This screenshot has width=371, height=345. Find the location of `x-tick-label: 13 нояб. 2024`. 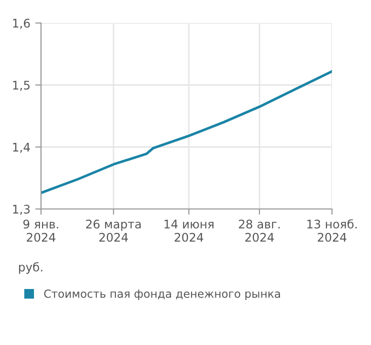

x-tick-label: 13 нояб. 2024 is located at coordinates (332, 230).